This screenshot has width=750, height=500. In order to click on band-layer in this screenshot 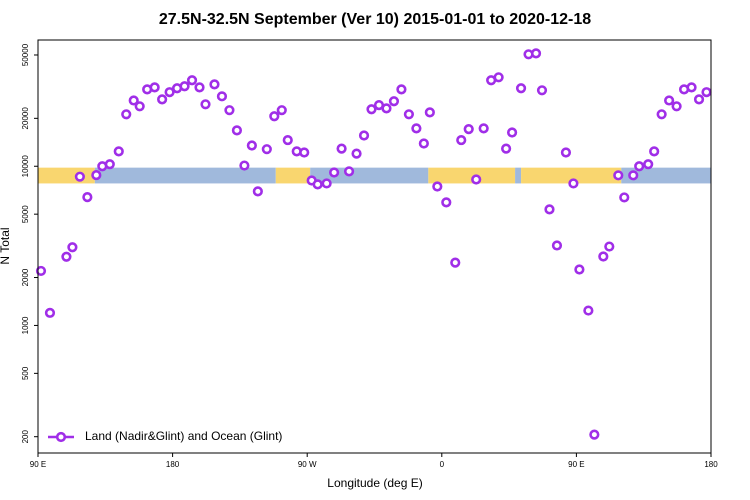, I will do `click(374, 175)`.